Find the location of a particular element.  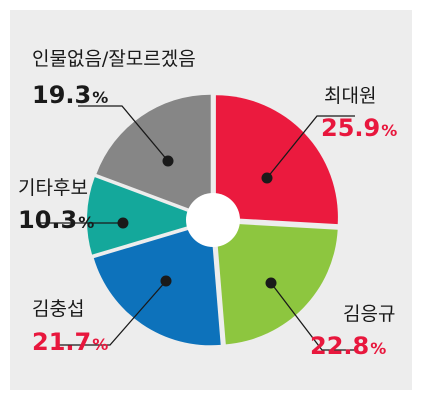

slice-value-label: 25.9% is located at coordinates (359, 128).